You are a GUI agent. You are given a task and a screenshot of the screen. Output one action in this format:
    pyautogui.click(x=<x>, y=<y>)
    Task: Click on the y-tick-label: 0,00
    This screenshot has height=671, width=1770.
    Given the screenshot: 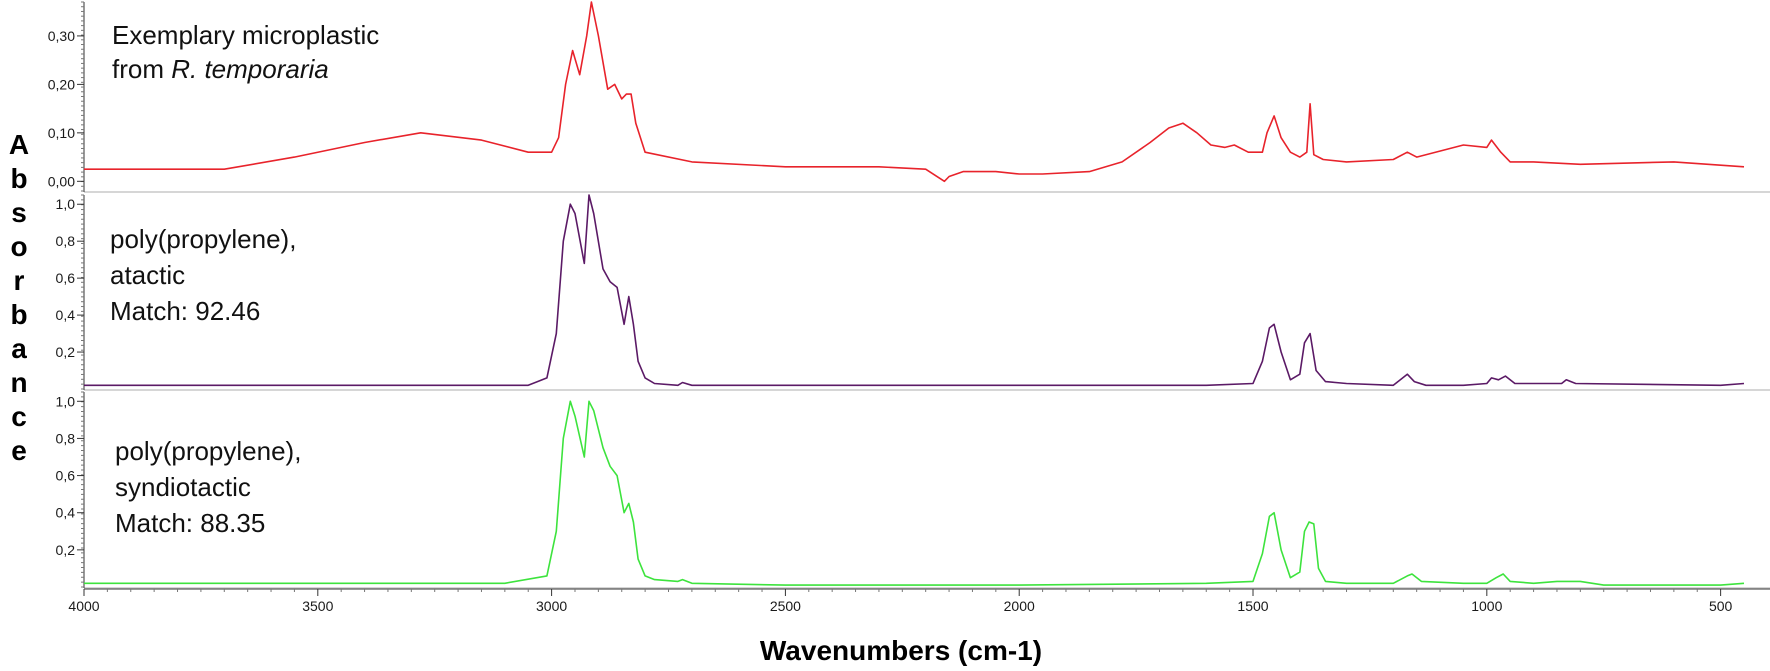 What is the action you would take?
    pyautogui.click(x=61, y=181)
    